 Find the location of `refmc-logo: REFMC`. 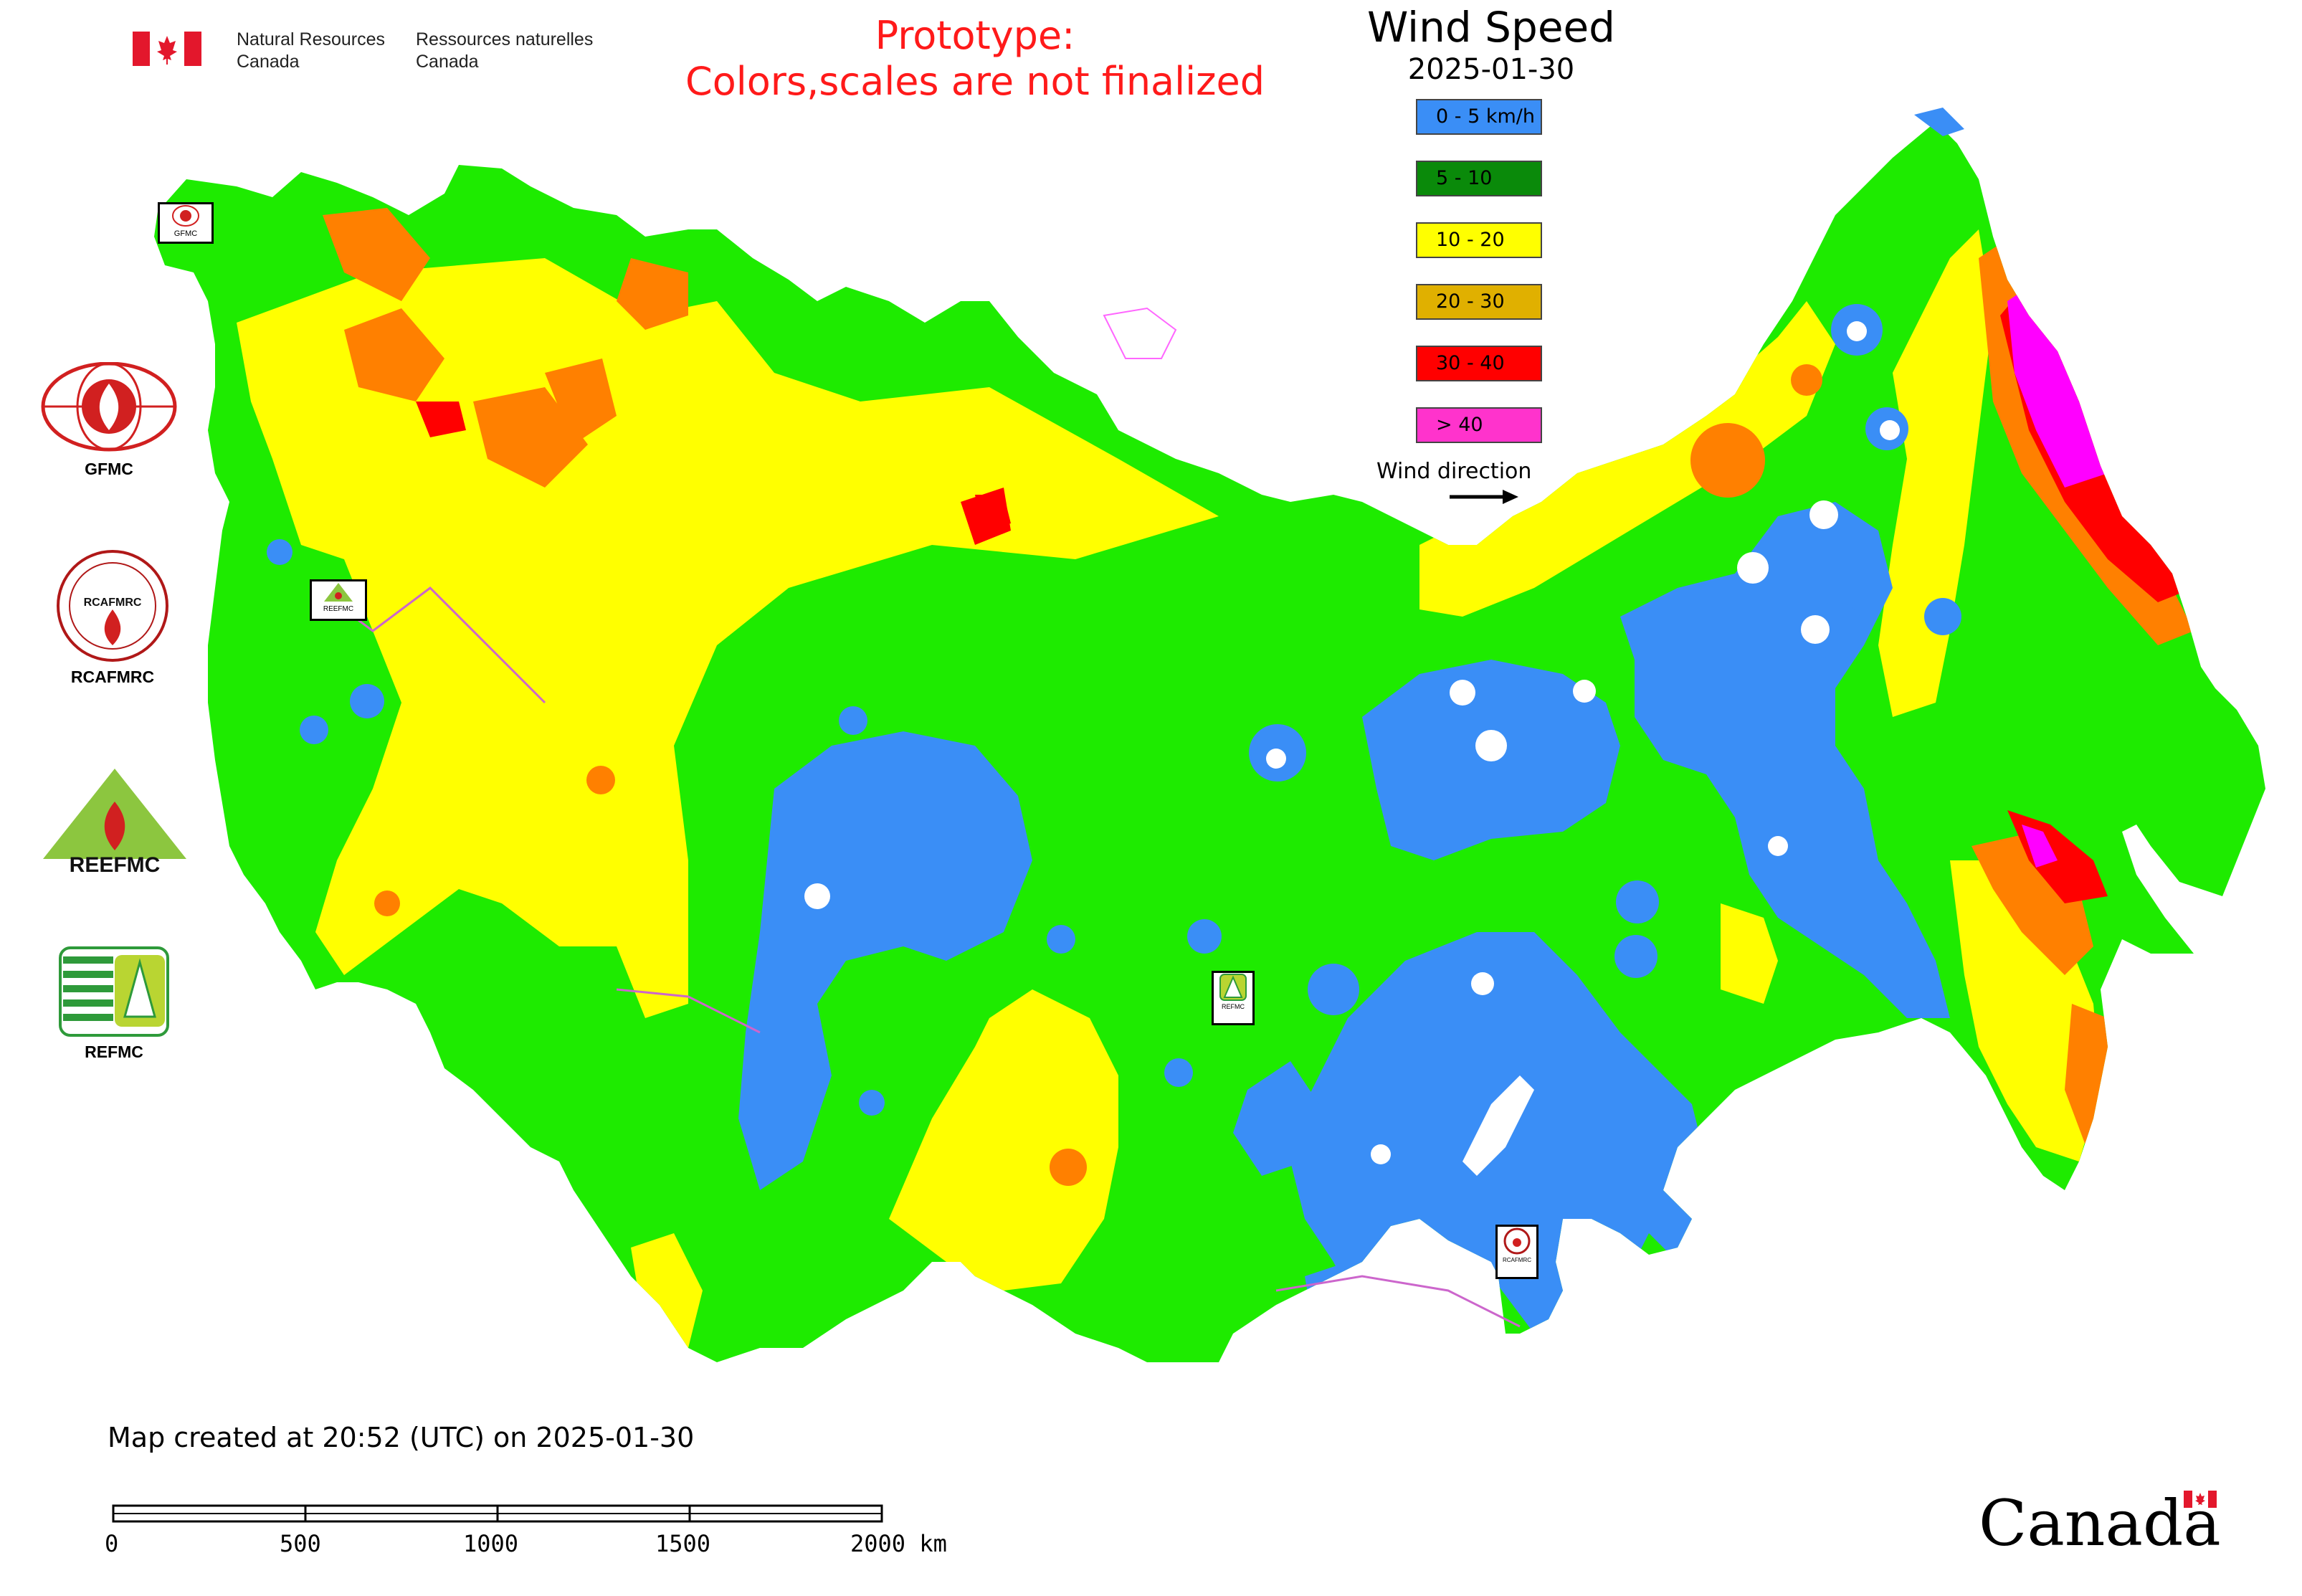

refmc-logo: REFMC is located at coordinates (114, 1003).